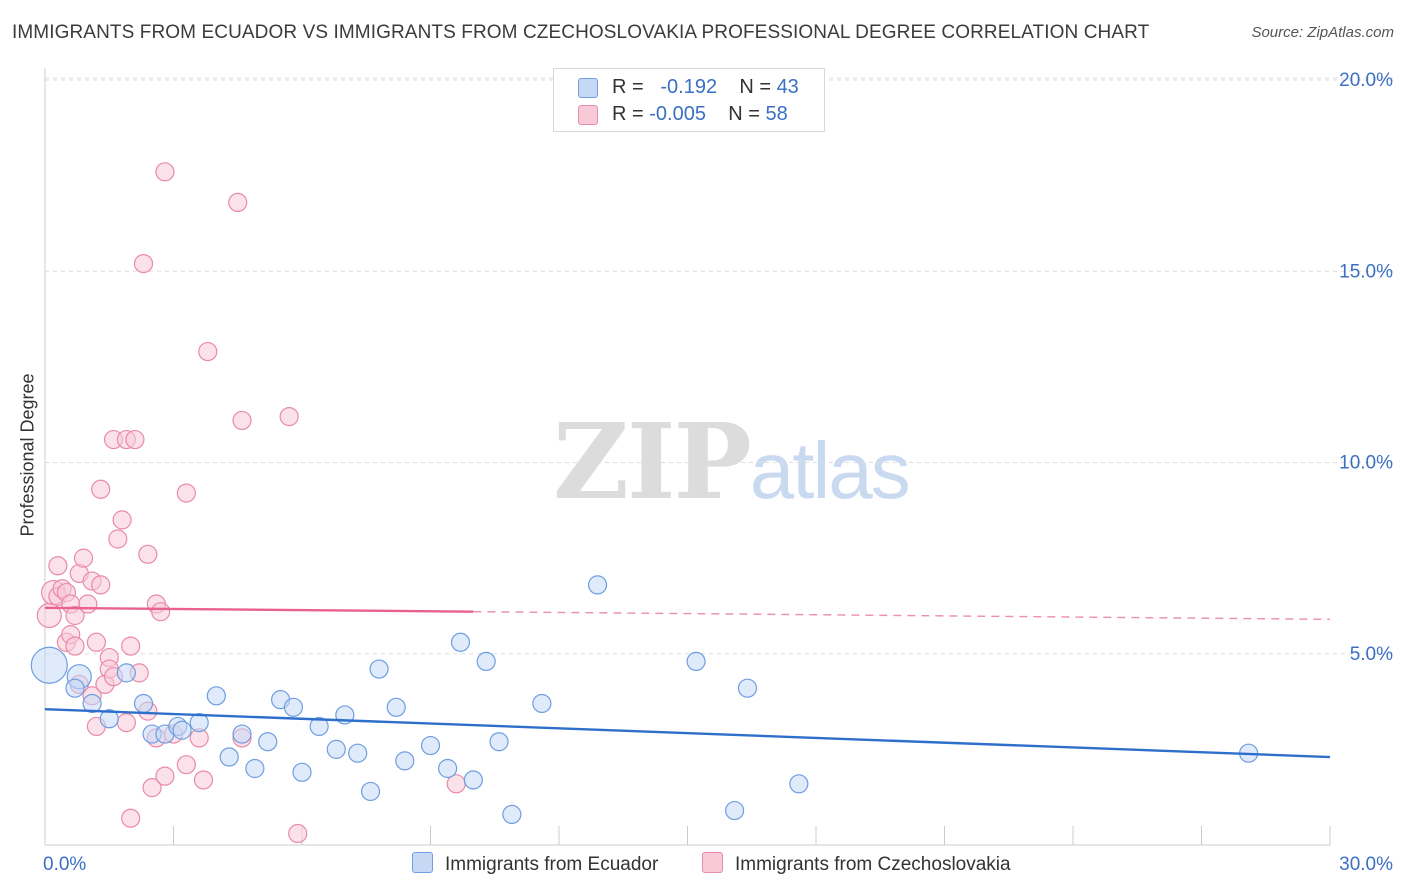 The width and height of the screenshot is (1406, 892). I want to click on y-tick-label: 10.0%, so click(1366, 463).